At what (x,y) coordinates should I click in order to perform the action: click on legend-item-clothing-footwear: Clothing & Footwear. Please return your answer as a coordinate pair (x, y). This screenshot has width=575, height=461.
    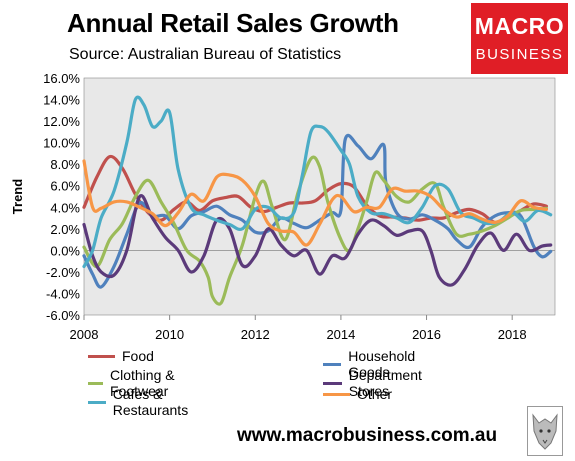
    Looking at the image, I should click on (134, 383).